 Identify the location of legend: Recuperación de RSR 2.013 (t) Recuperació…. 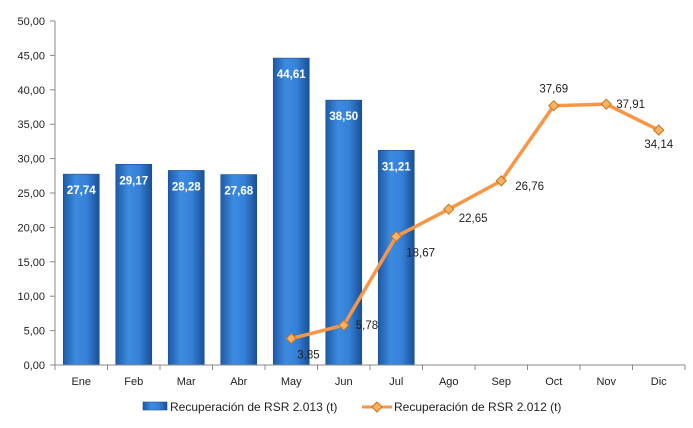
(351, 407).